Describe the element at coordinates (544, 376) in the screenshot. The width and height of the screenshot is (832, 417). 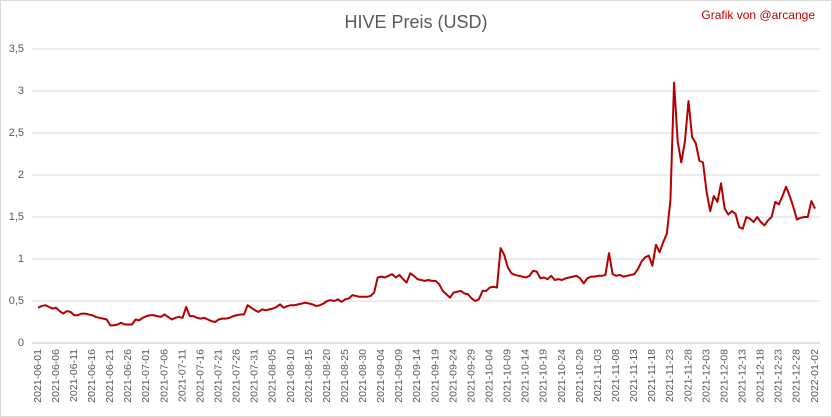
I see `x-tick-label: 2021-10-19` at that location.